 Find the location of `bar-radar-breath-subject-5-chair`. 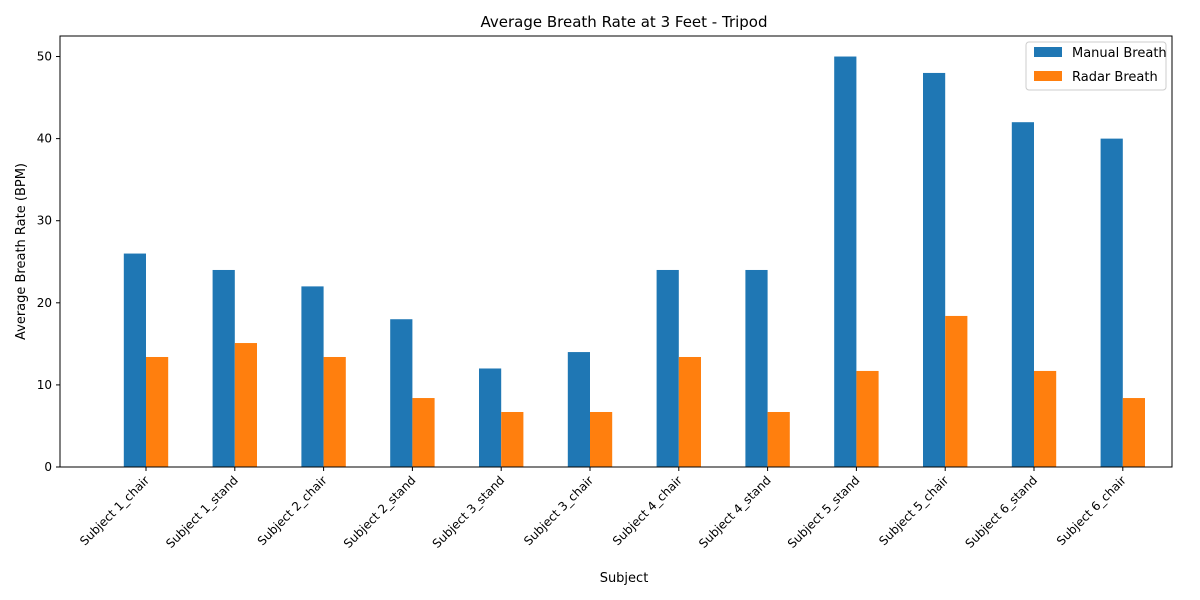

bar-radar-breath-subject-5-chair is located at coordinates (956, 391).